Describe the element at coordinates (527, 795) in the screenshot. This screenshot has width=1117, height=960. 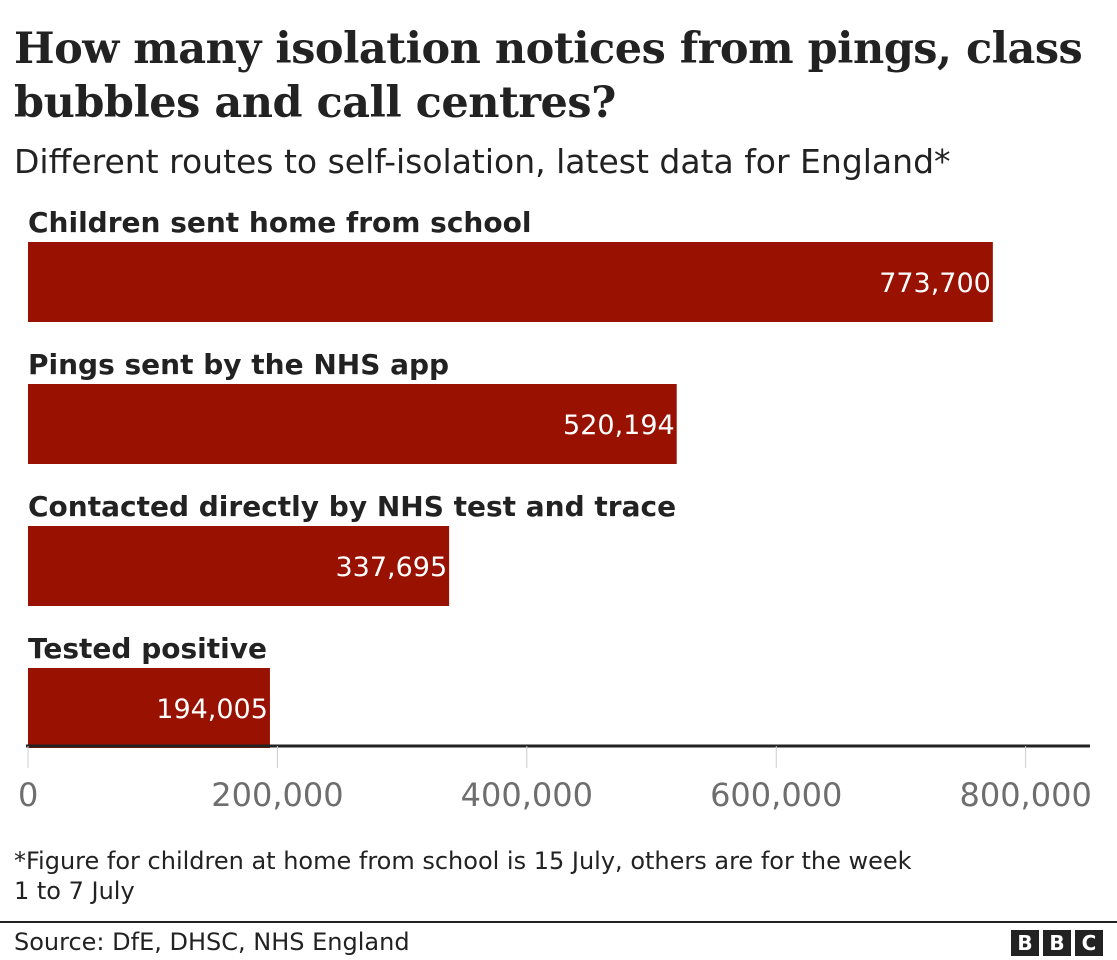
I see `x-tick-label: 400,000` at that location.